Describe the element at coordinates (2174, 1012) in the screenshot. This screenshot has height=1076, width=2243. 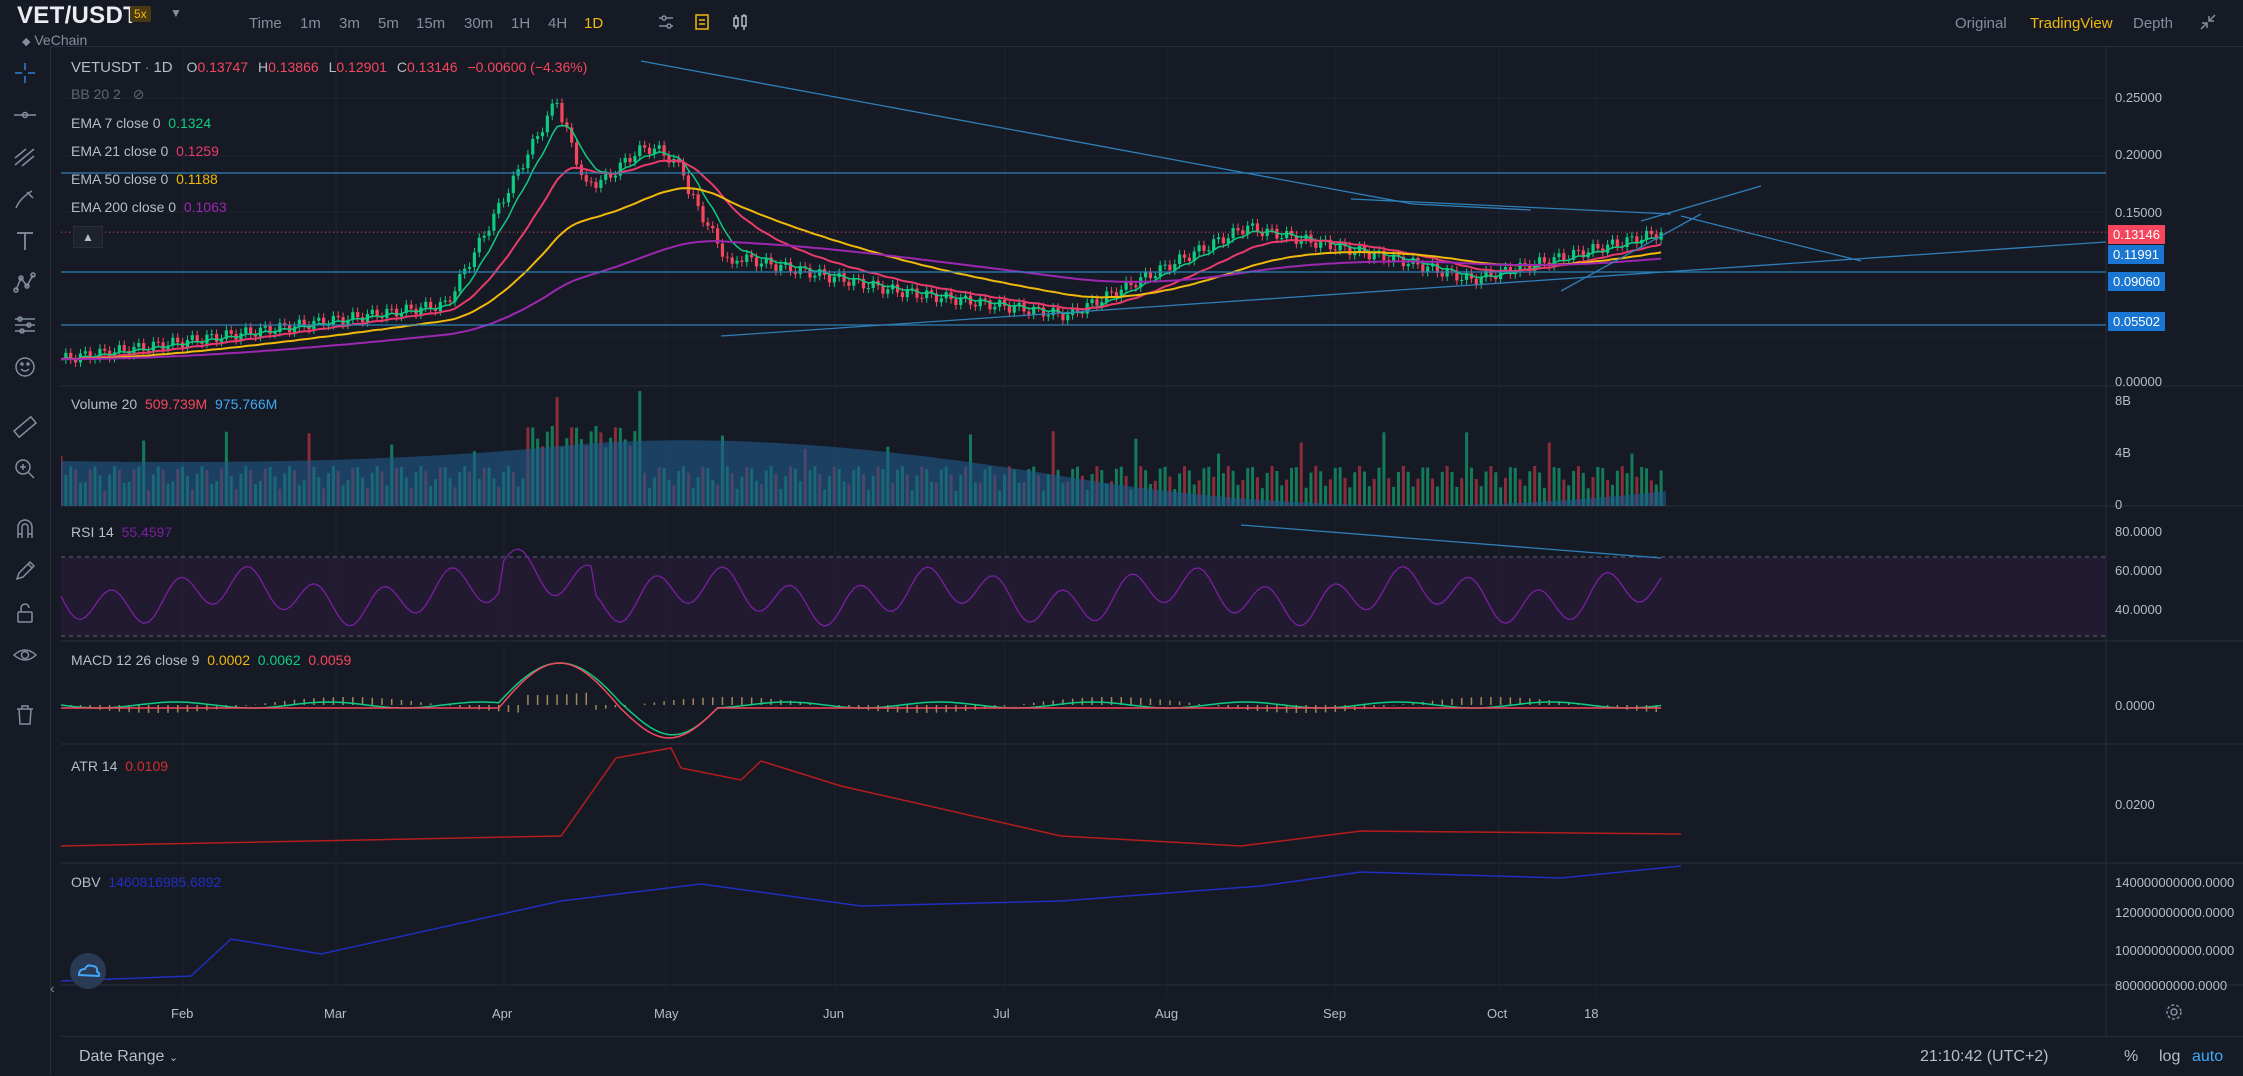
I see `gear-icon` at that location.